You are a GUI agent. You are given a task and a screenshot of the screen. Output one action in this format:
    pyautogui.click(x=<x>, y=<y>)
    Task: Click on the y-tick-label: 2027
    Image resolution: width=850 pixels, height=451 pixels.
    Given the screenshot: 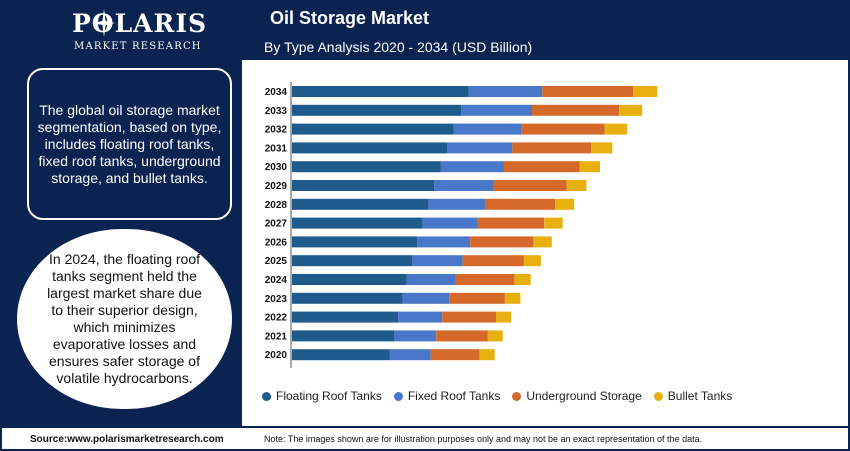 What is the action you would take?
    pyautogui.click(x=276, y=224)
    